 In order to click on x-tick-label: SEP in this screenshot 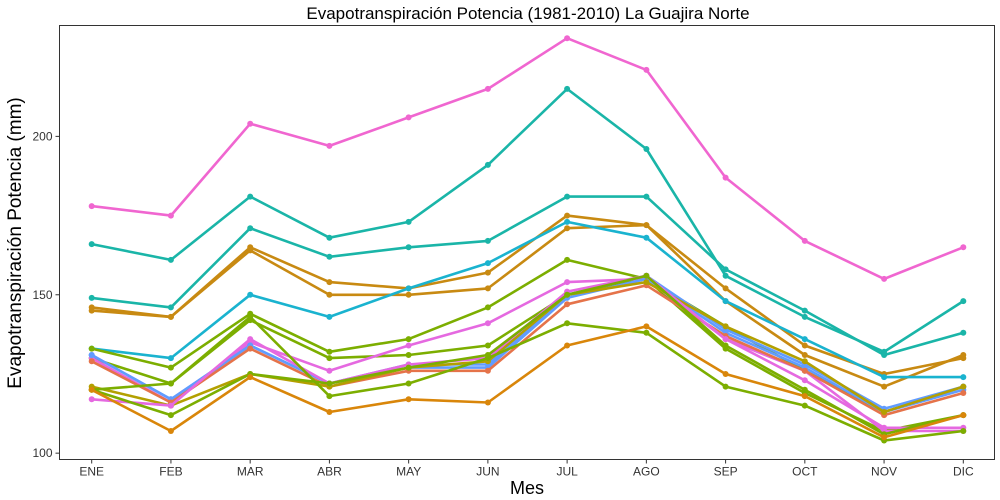, I will do `click(726, 472)`.